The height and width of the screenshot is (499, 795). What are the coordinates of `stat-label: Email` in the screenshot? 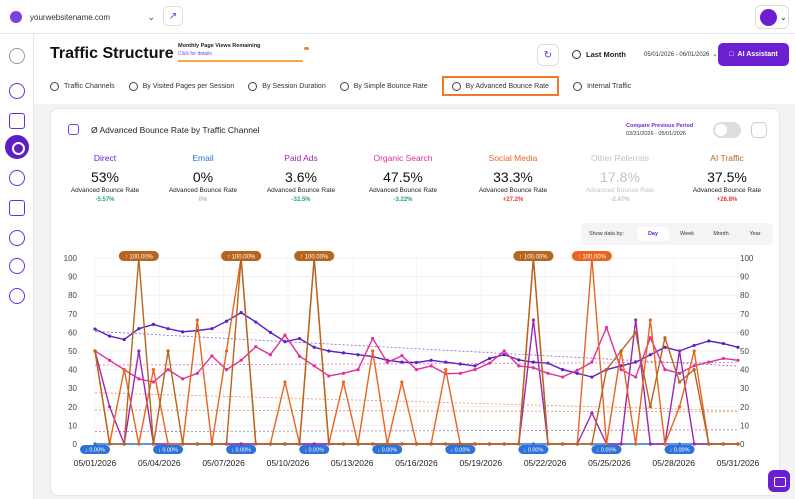 It's located at (203, 158).